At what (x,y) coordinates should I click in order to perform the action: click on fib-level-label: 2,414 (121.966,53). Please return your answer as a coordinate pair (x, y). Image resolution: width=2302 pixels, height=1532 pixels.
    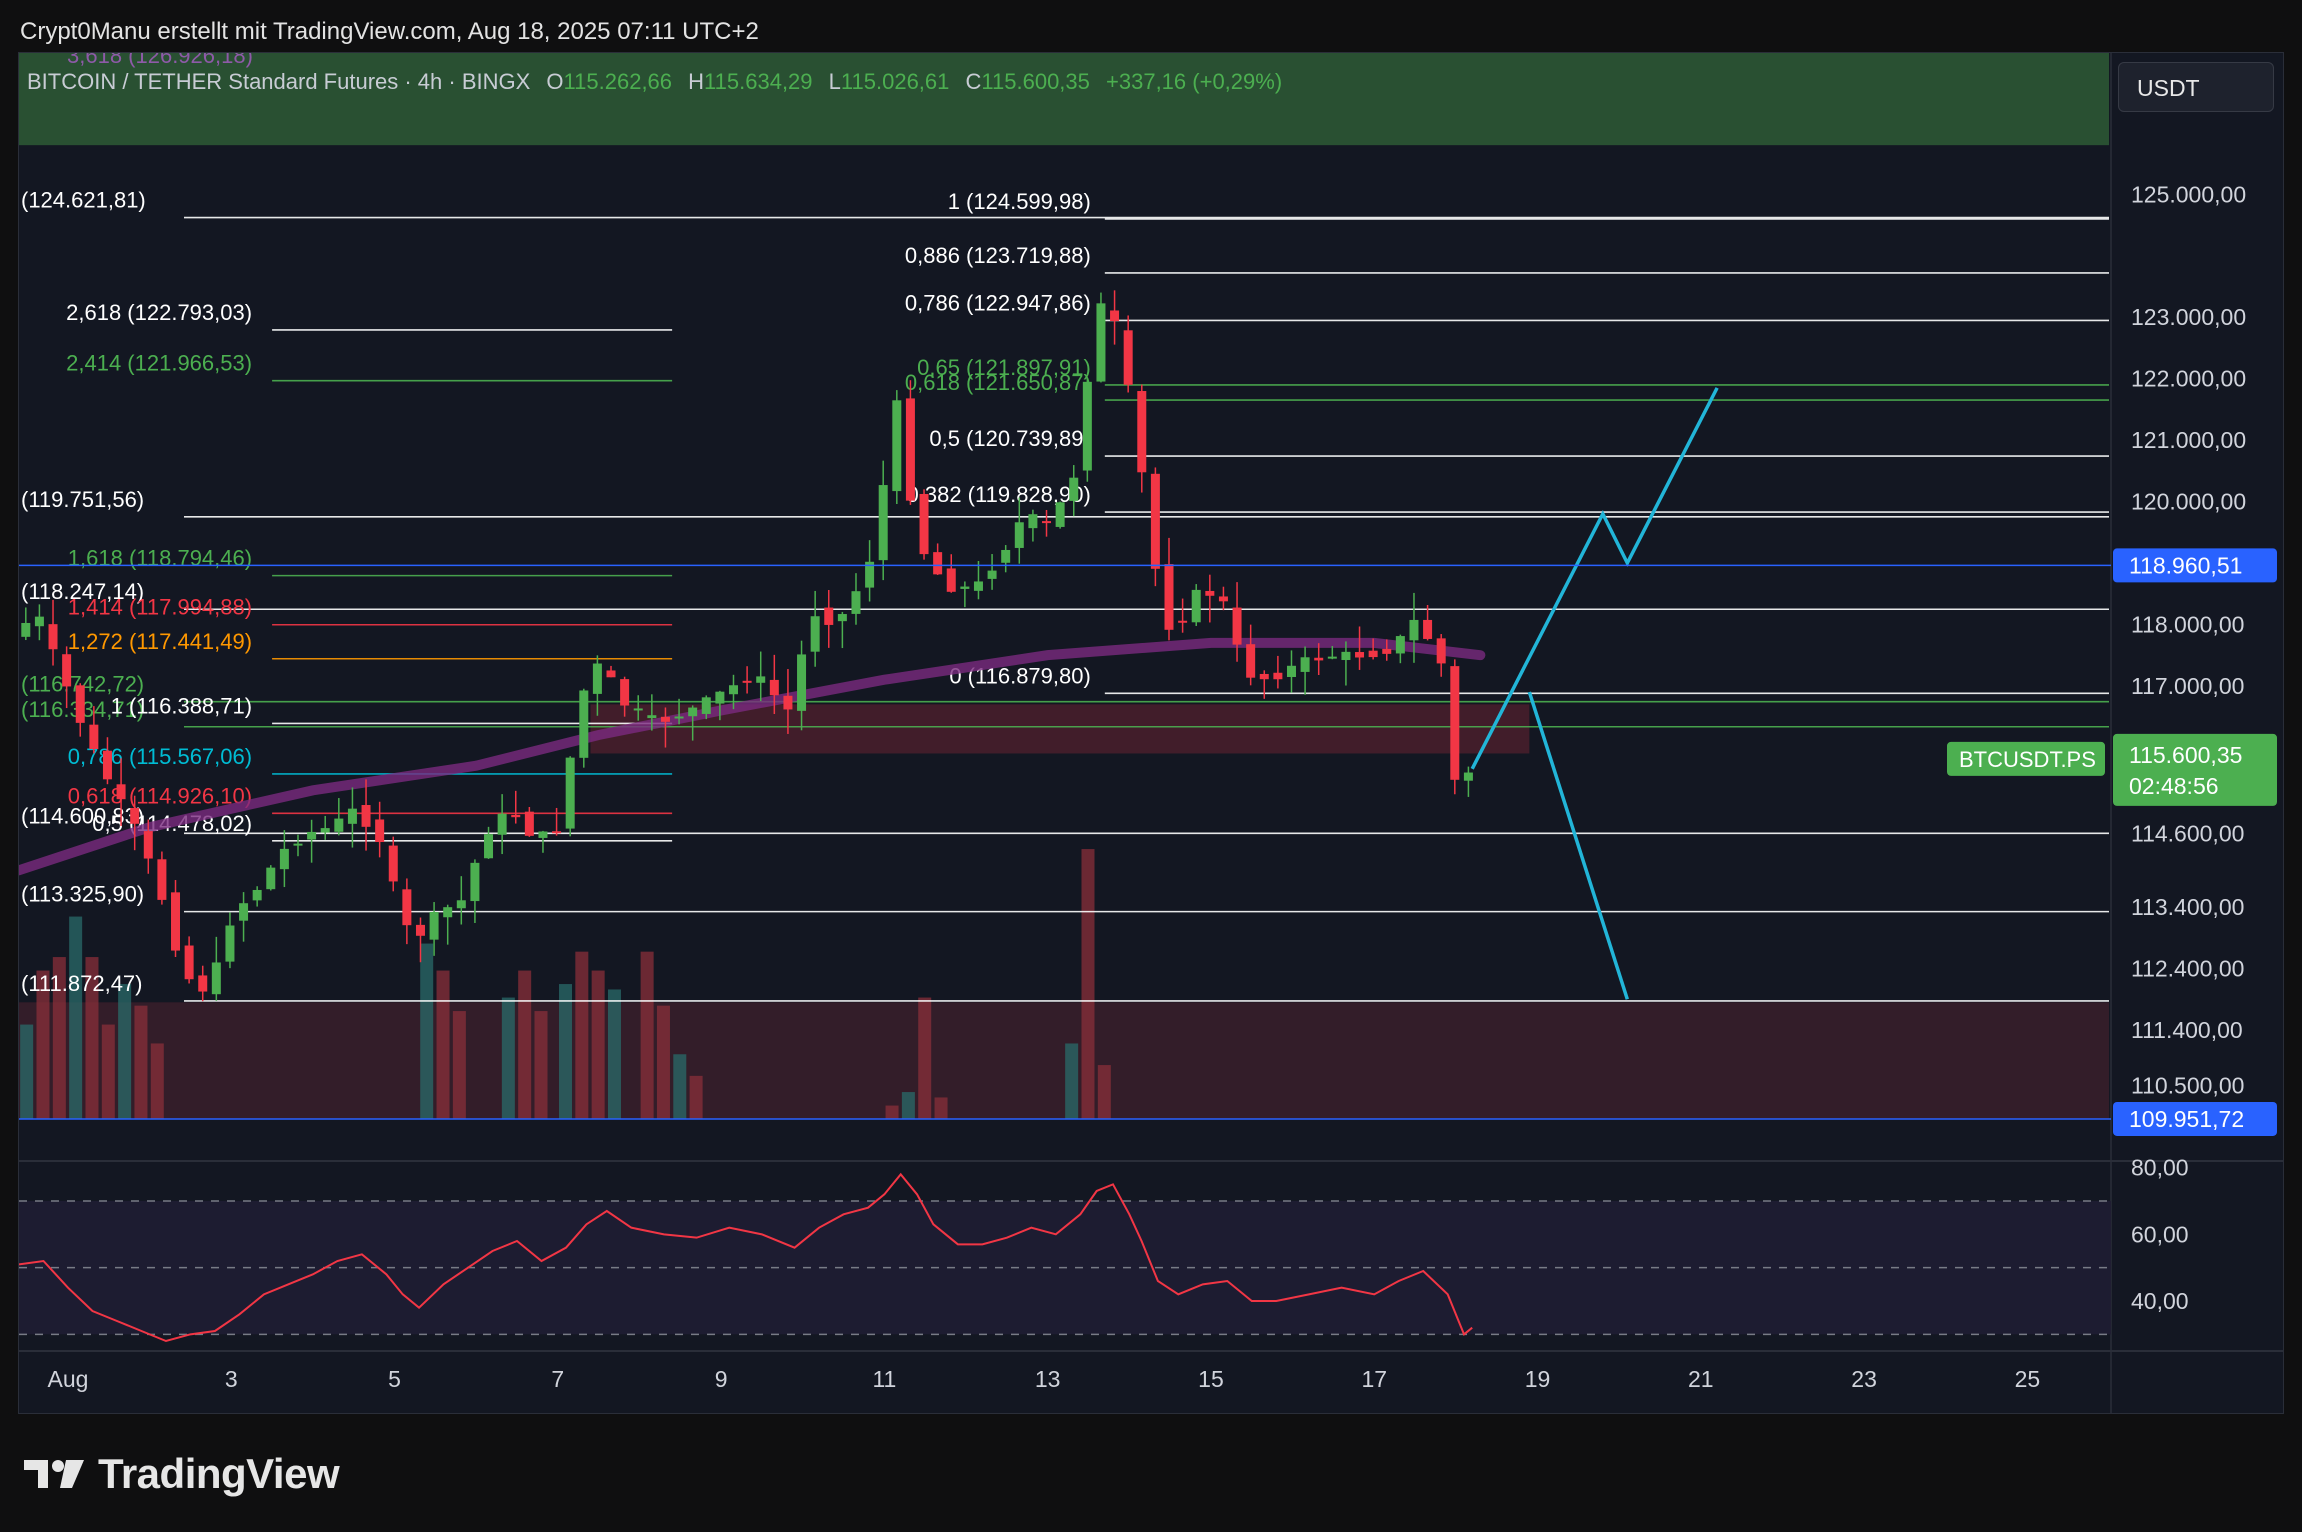
    Looking at the image, I should click on (159, 363).